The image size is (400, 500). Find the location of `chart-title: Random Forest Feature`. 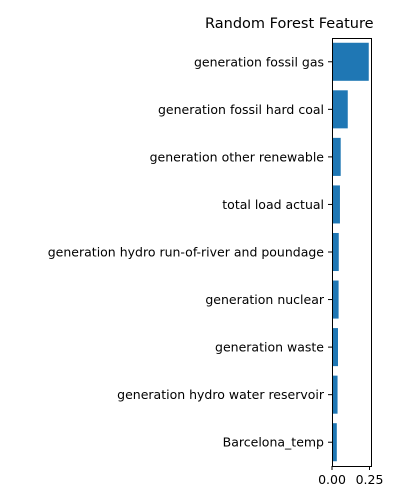

chart-title: Random Forest Feature is located at coordinates (289, 24).